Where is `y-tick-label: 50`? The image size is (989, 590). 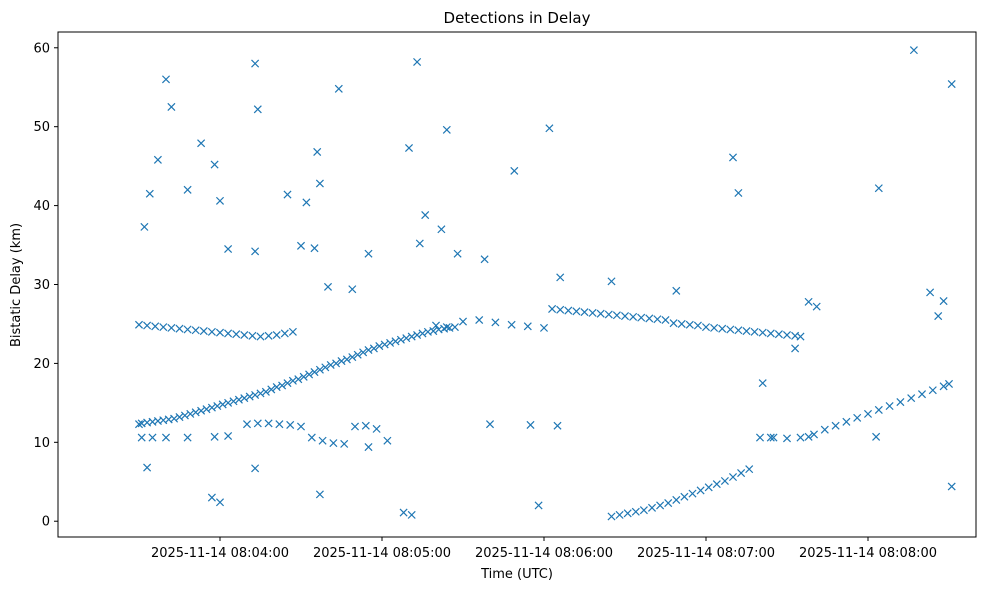
y-tick-label: 50 is located at coordinates (41, 127).